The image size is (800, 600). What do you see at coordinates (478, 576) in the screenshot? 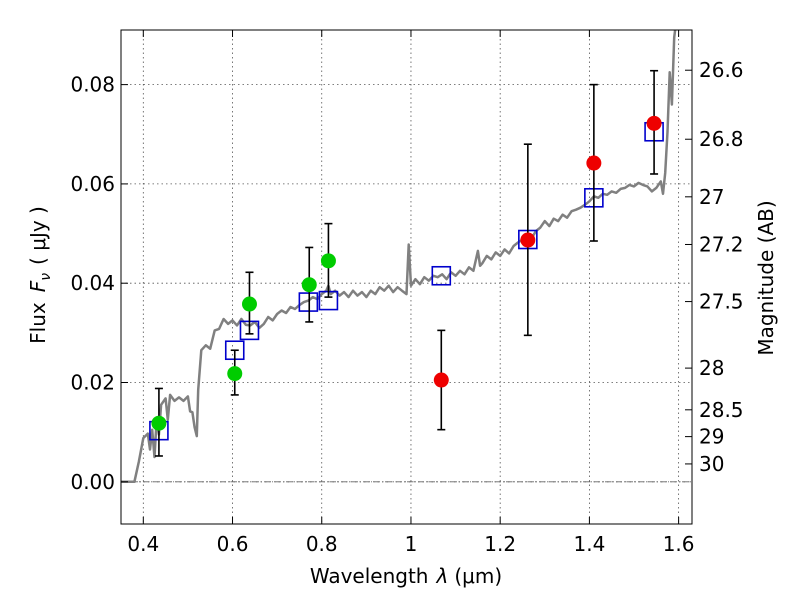
I see `x-axis-label-unit: (μm)` at bounding box center [478, 576].